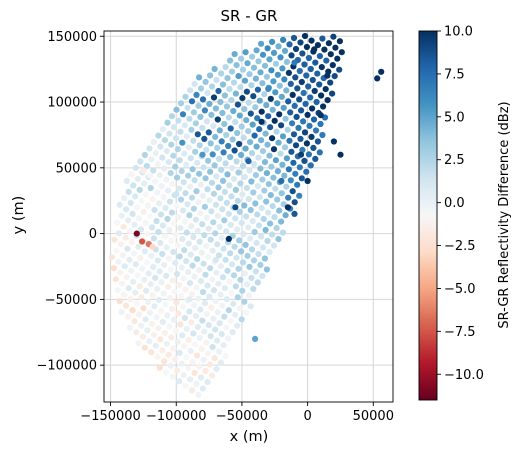 The image size is (519, 454). What do you see at coordinates (460, 332) in the screenshot?
I see `colorbar-tick-label: −7.5` at bounding box center [460, 332].